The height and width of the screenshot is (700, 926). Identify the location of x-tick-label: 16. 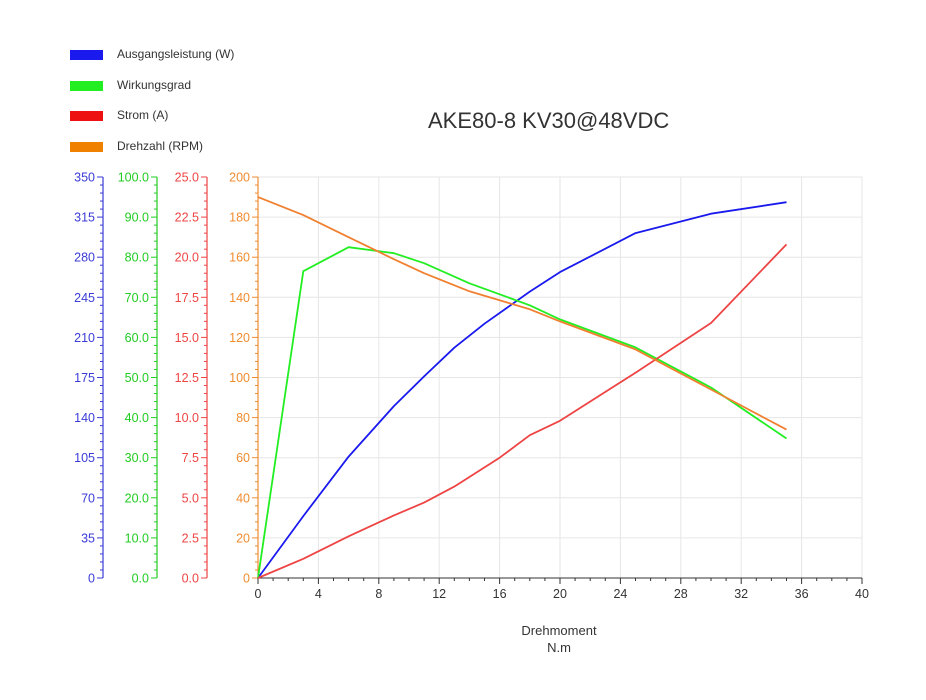
(500, 594).